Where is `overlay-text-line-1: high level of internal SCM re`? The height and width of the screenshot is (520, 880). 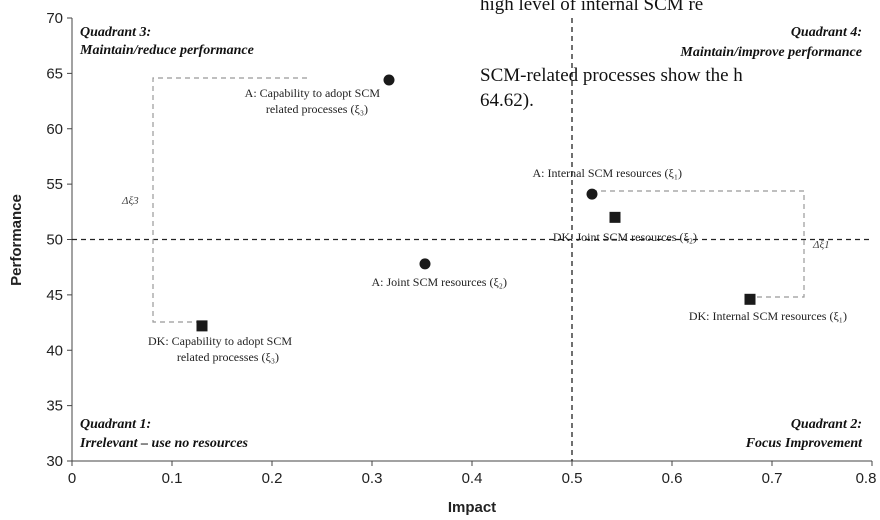
overlay-text-line-1: high level of internal SCM re is located at coordinates (591, 7).